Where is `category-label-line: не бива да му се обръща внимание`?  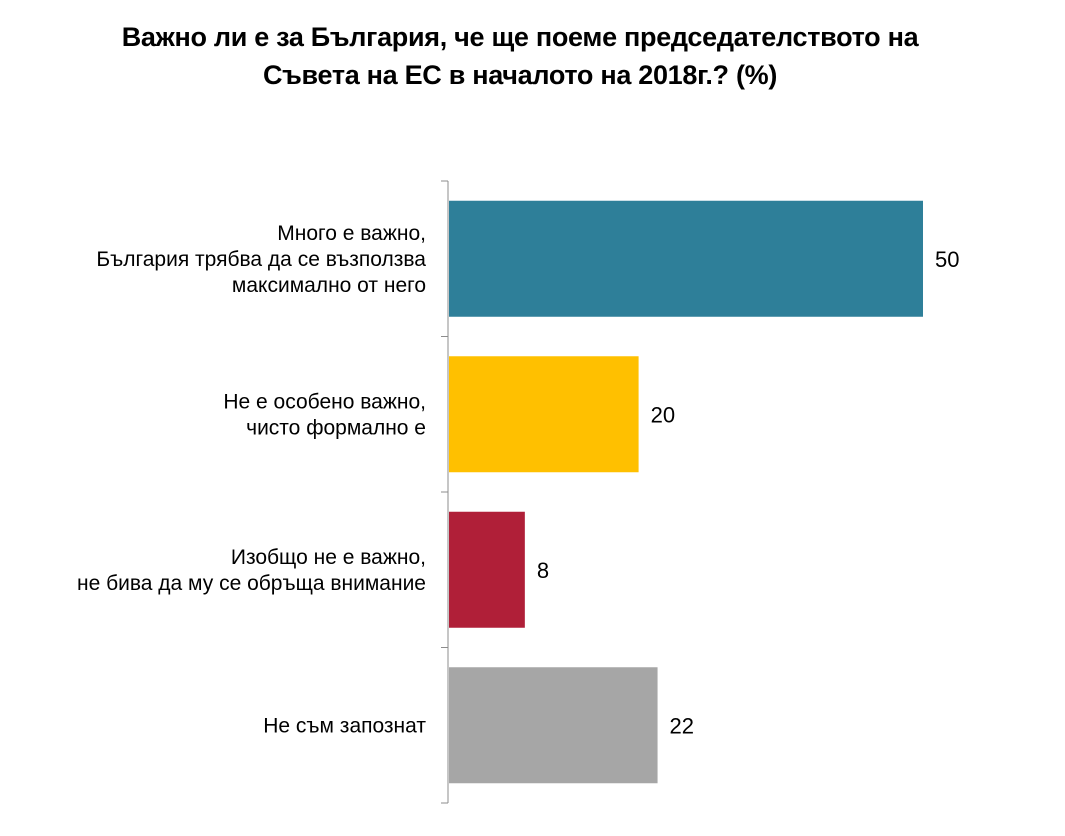 category-label-line: не бива да му се обръща внимание is located at coordinates (251, 583).